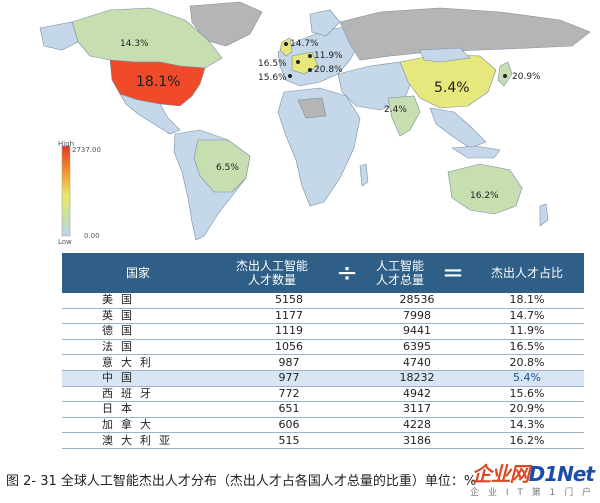 The height and width of the screenshot is (503, 600). Describe the element at coordinates (465, 34) in the screenshot. I see `region-russia` at that location.